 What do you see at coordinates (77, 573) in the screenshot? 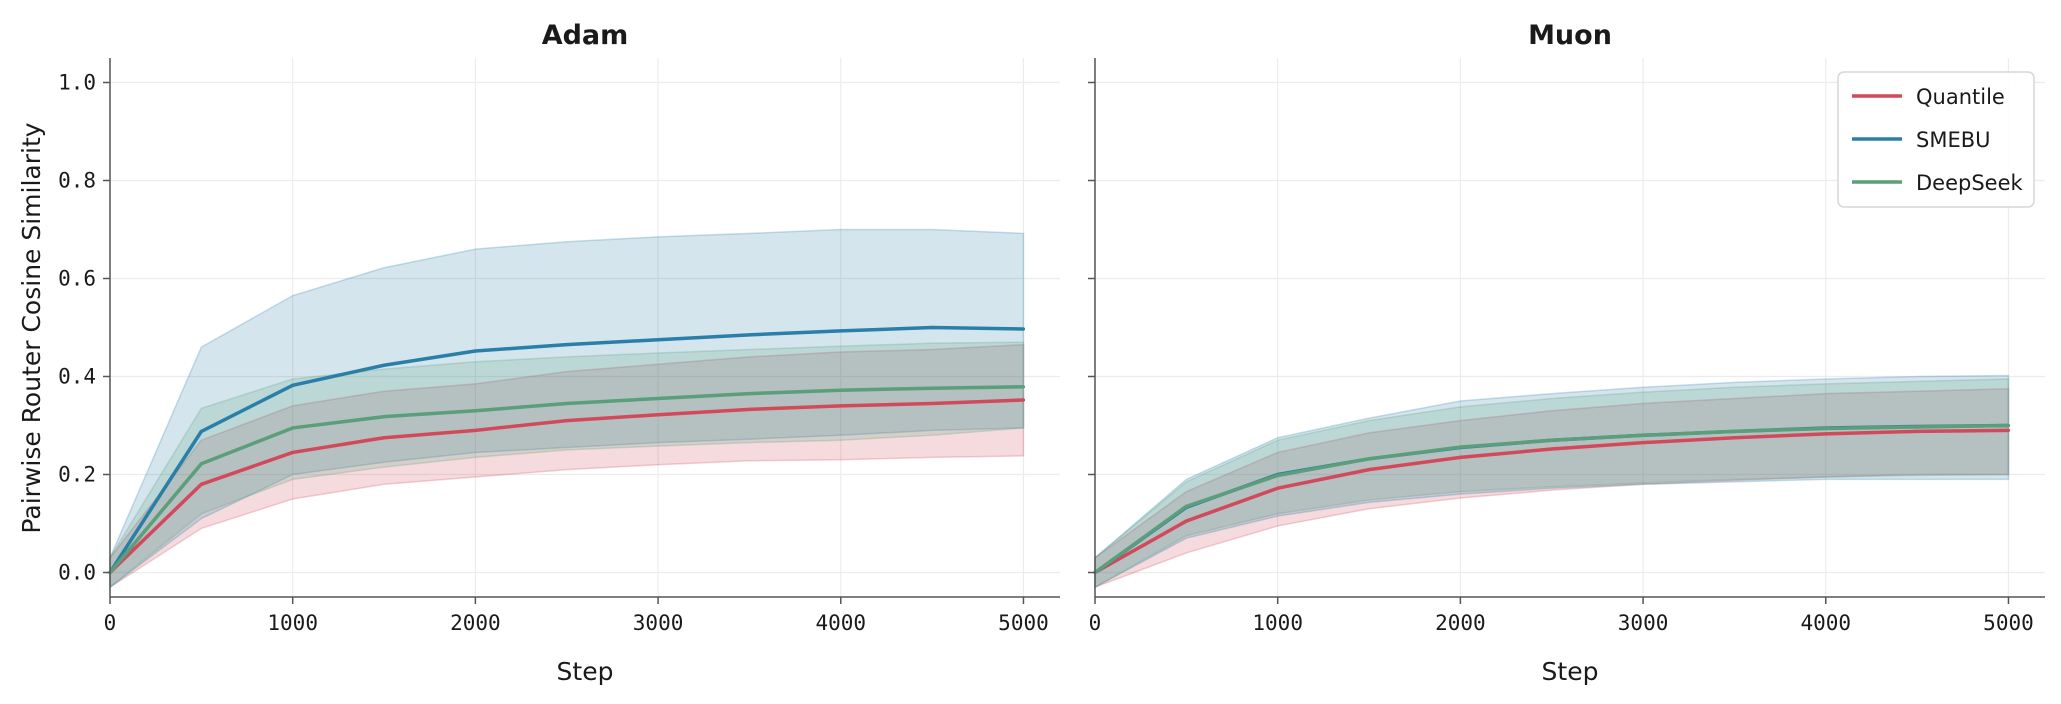
I see `y-tick-label: 0.0` at bounding box center [77, 573].